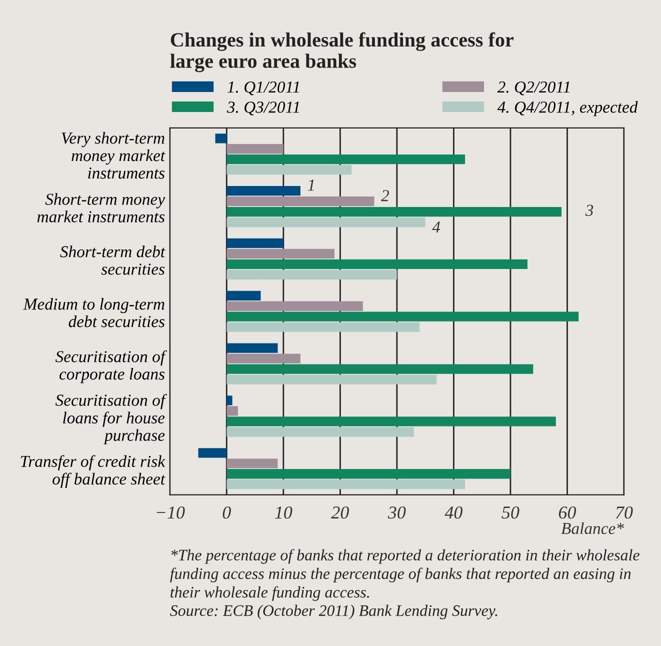  Describe the element at coordinates (405, 584) in the screenshot. I see `text: *The percentage of banks that reported a deterioration in their wholesale funding access minus the percentage of banks that reported an easing in their wholesale funding access. Source: ECB (October 2011) Bank Lending Survey.` at that location.